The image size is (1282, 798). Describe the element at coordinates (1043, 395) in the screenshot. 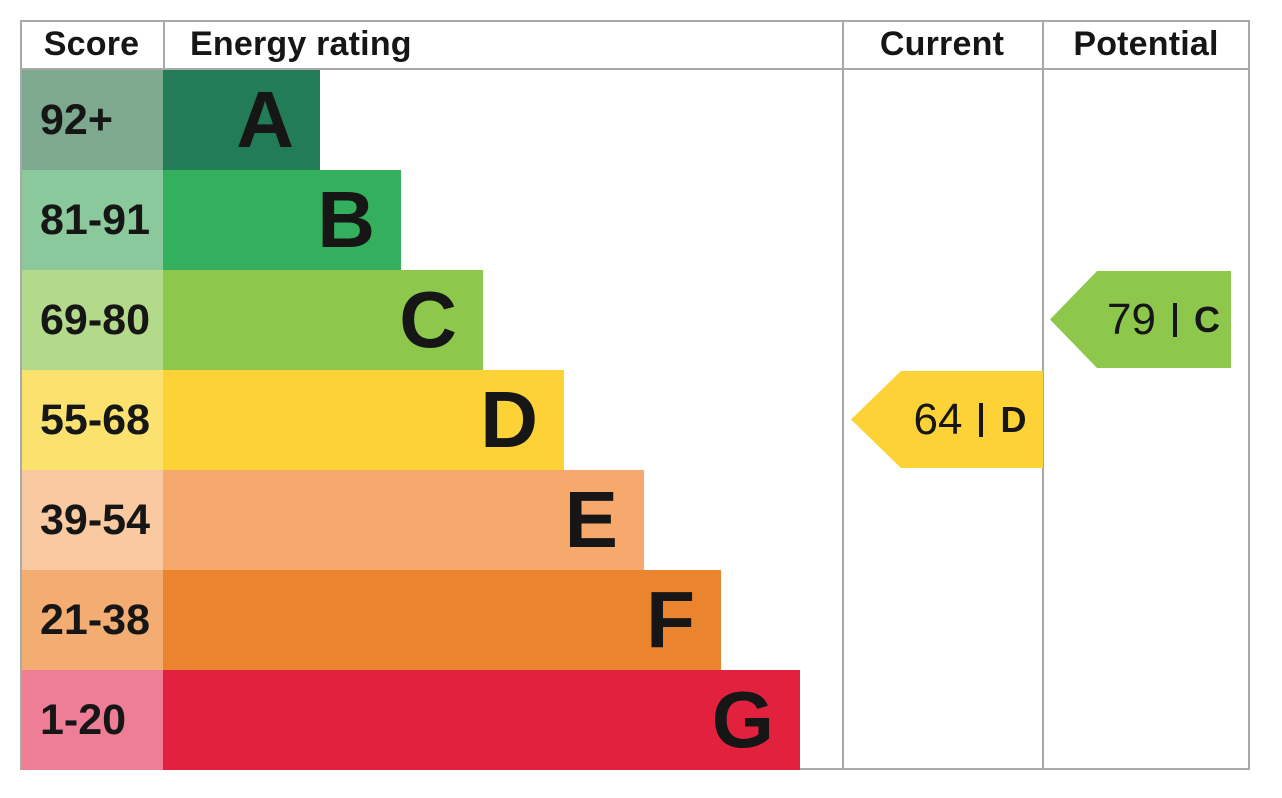

I see `potential-column-divider` at that location.